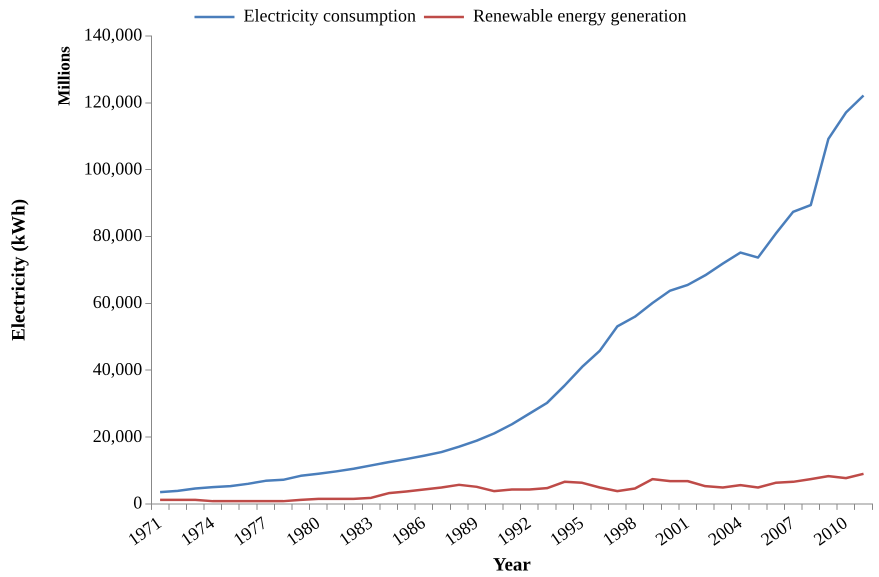 Image resolution: width=879 pixels, height=577 pixels. What do you see at coordinates (461, 531) in the screenshot?
I see `x-tick-label: 1989` at bounding box center [461, 531].